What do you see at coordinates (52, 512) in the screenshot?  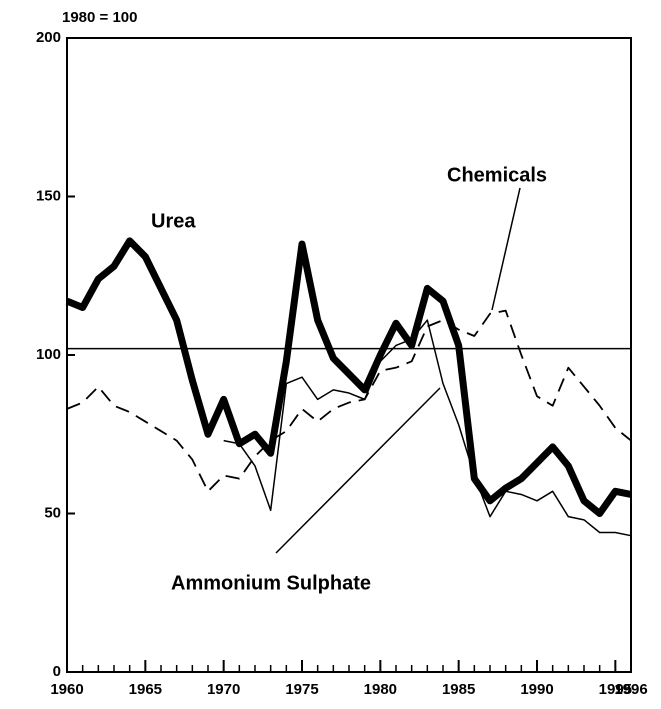 I see `y-tick-label: 50` at bounding box center [52, 512].